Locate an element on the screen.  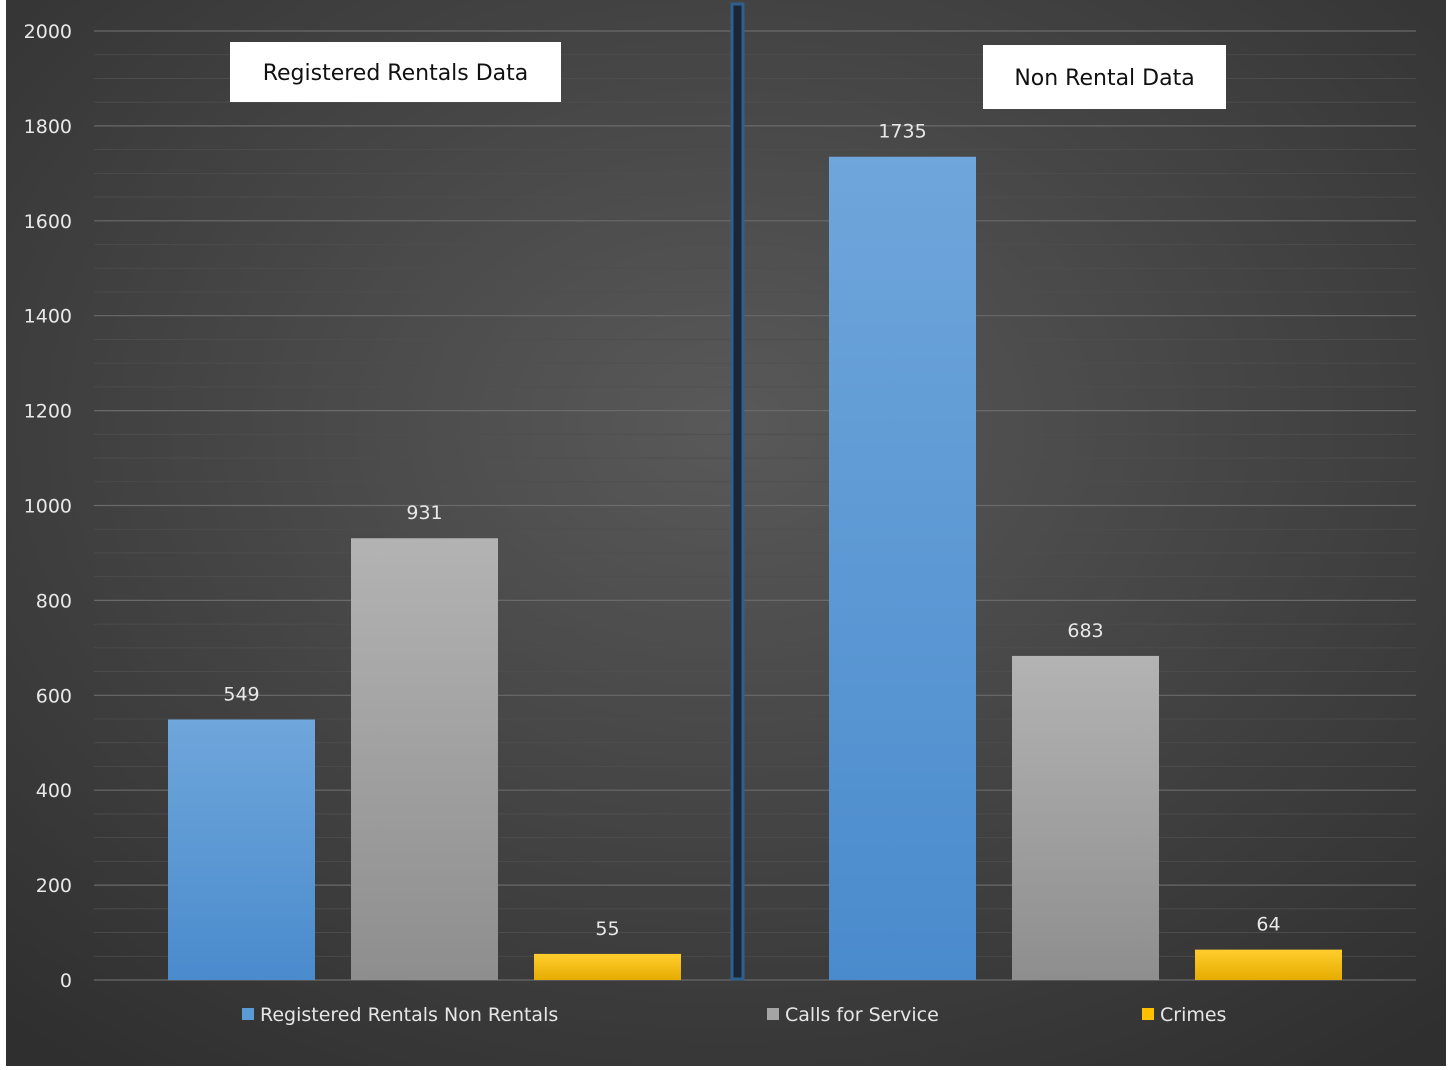
legend-label: Crimes is located at coordinates (1193, 1015).